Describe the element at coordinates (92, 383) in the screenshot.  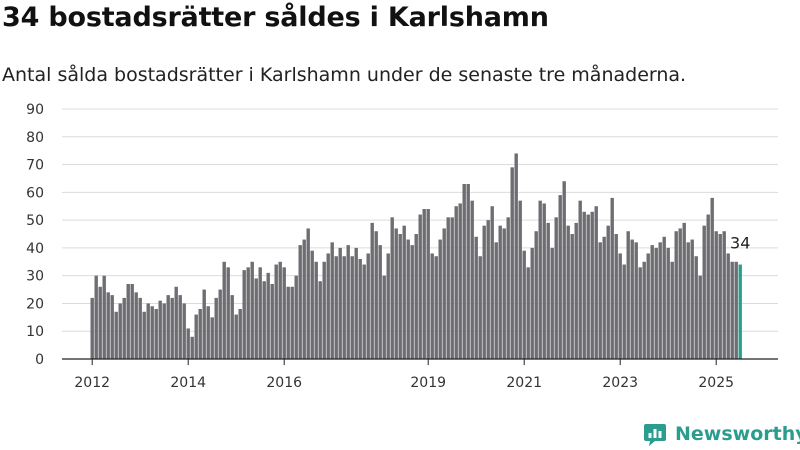
I see `x-tick-label: 2012` at that location.